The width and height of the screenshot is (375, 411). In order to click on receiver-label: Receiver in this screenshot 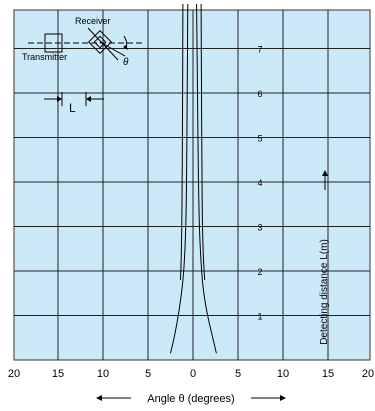, I will do `click(93, 21)`.